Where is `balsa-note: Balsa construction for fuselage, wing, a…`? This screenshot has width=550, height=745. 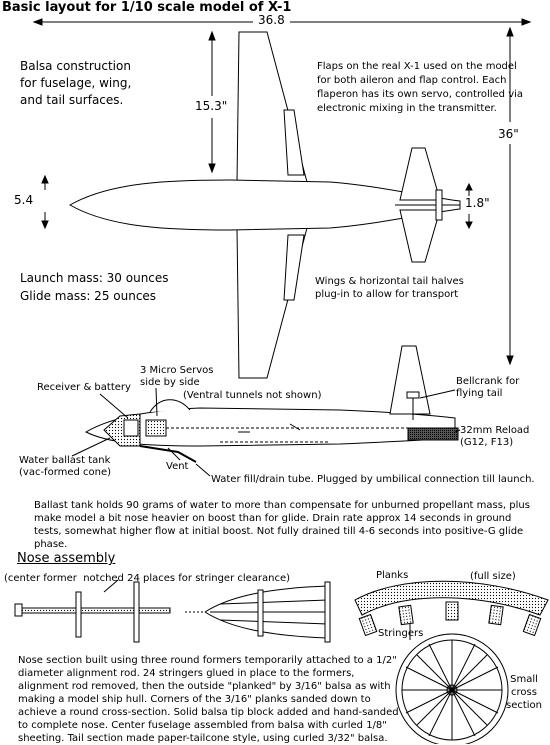 balsa-note: Balsa construction for fuselage, wing, a… is located at coordinates (76, 83).